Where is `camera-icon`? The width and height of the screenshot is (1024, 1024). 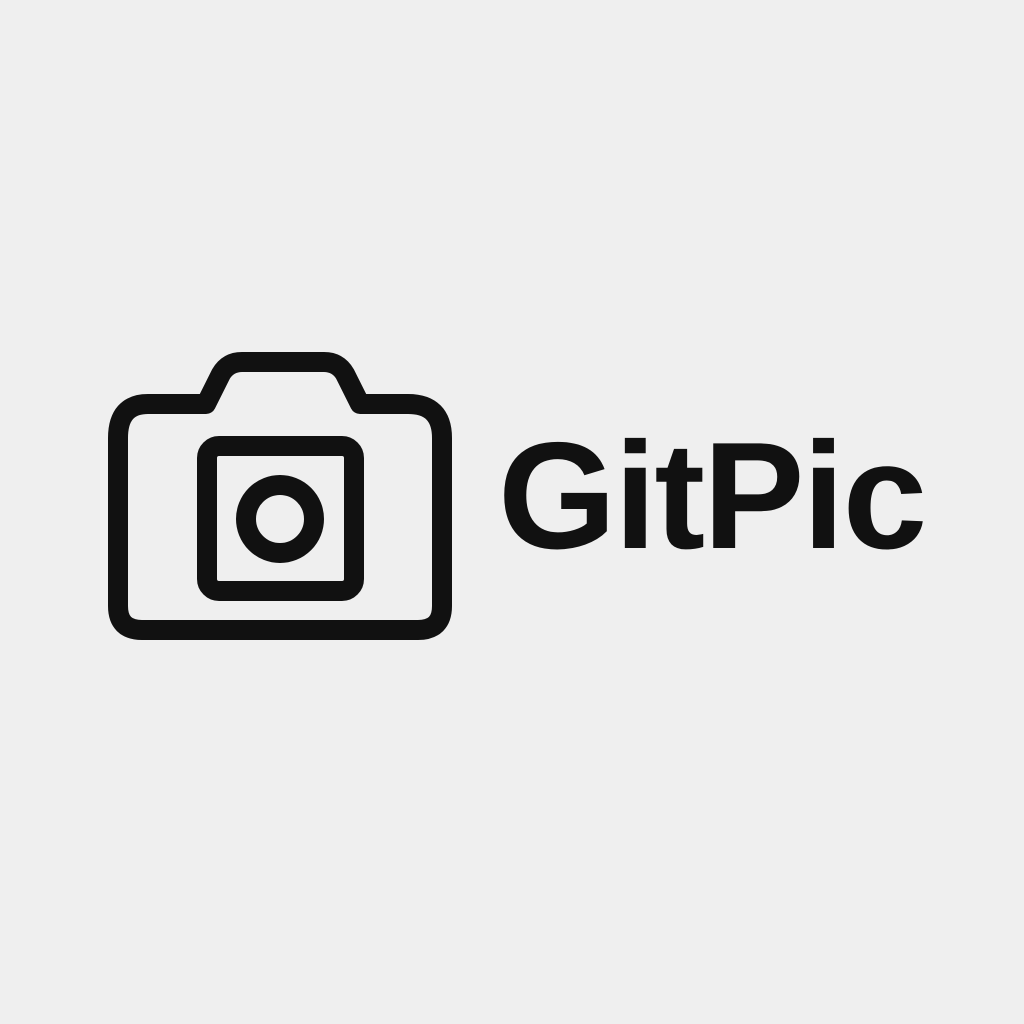 camera-icon is located at coordinates (280, 496).